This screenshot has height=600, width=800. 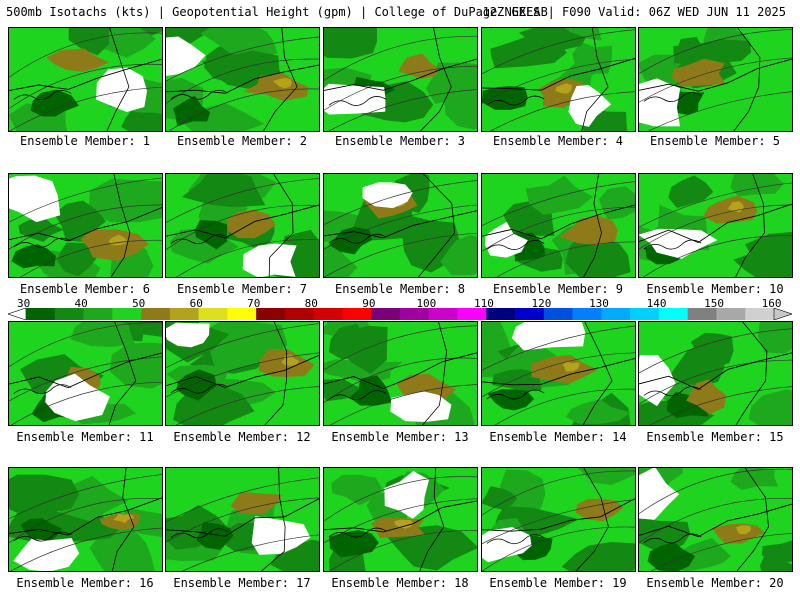 What do you see at coordinates (714, 303) in the screenshot?
I see `colorbar-tick-label: 150` at bounding box center [714, 303].